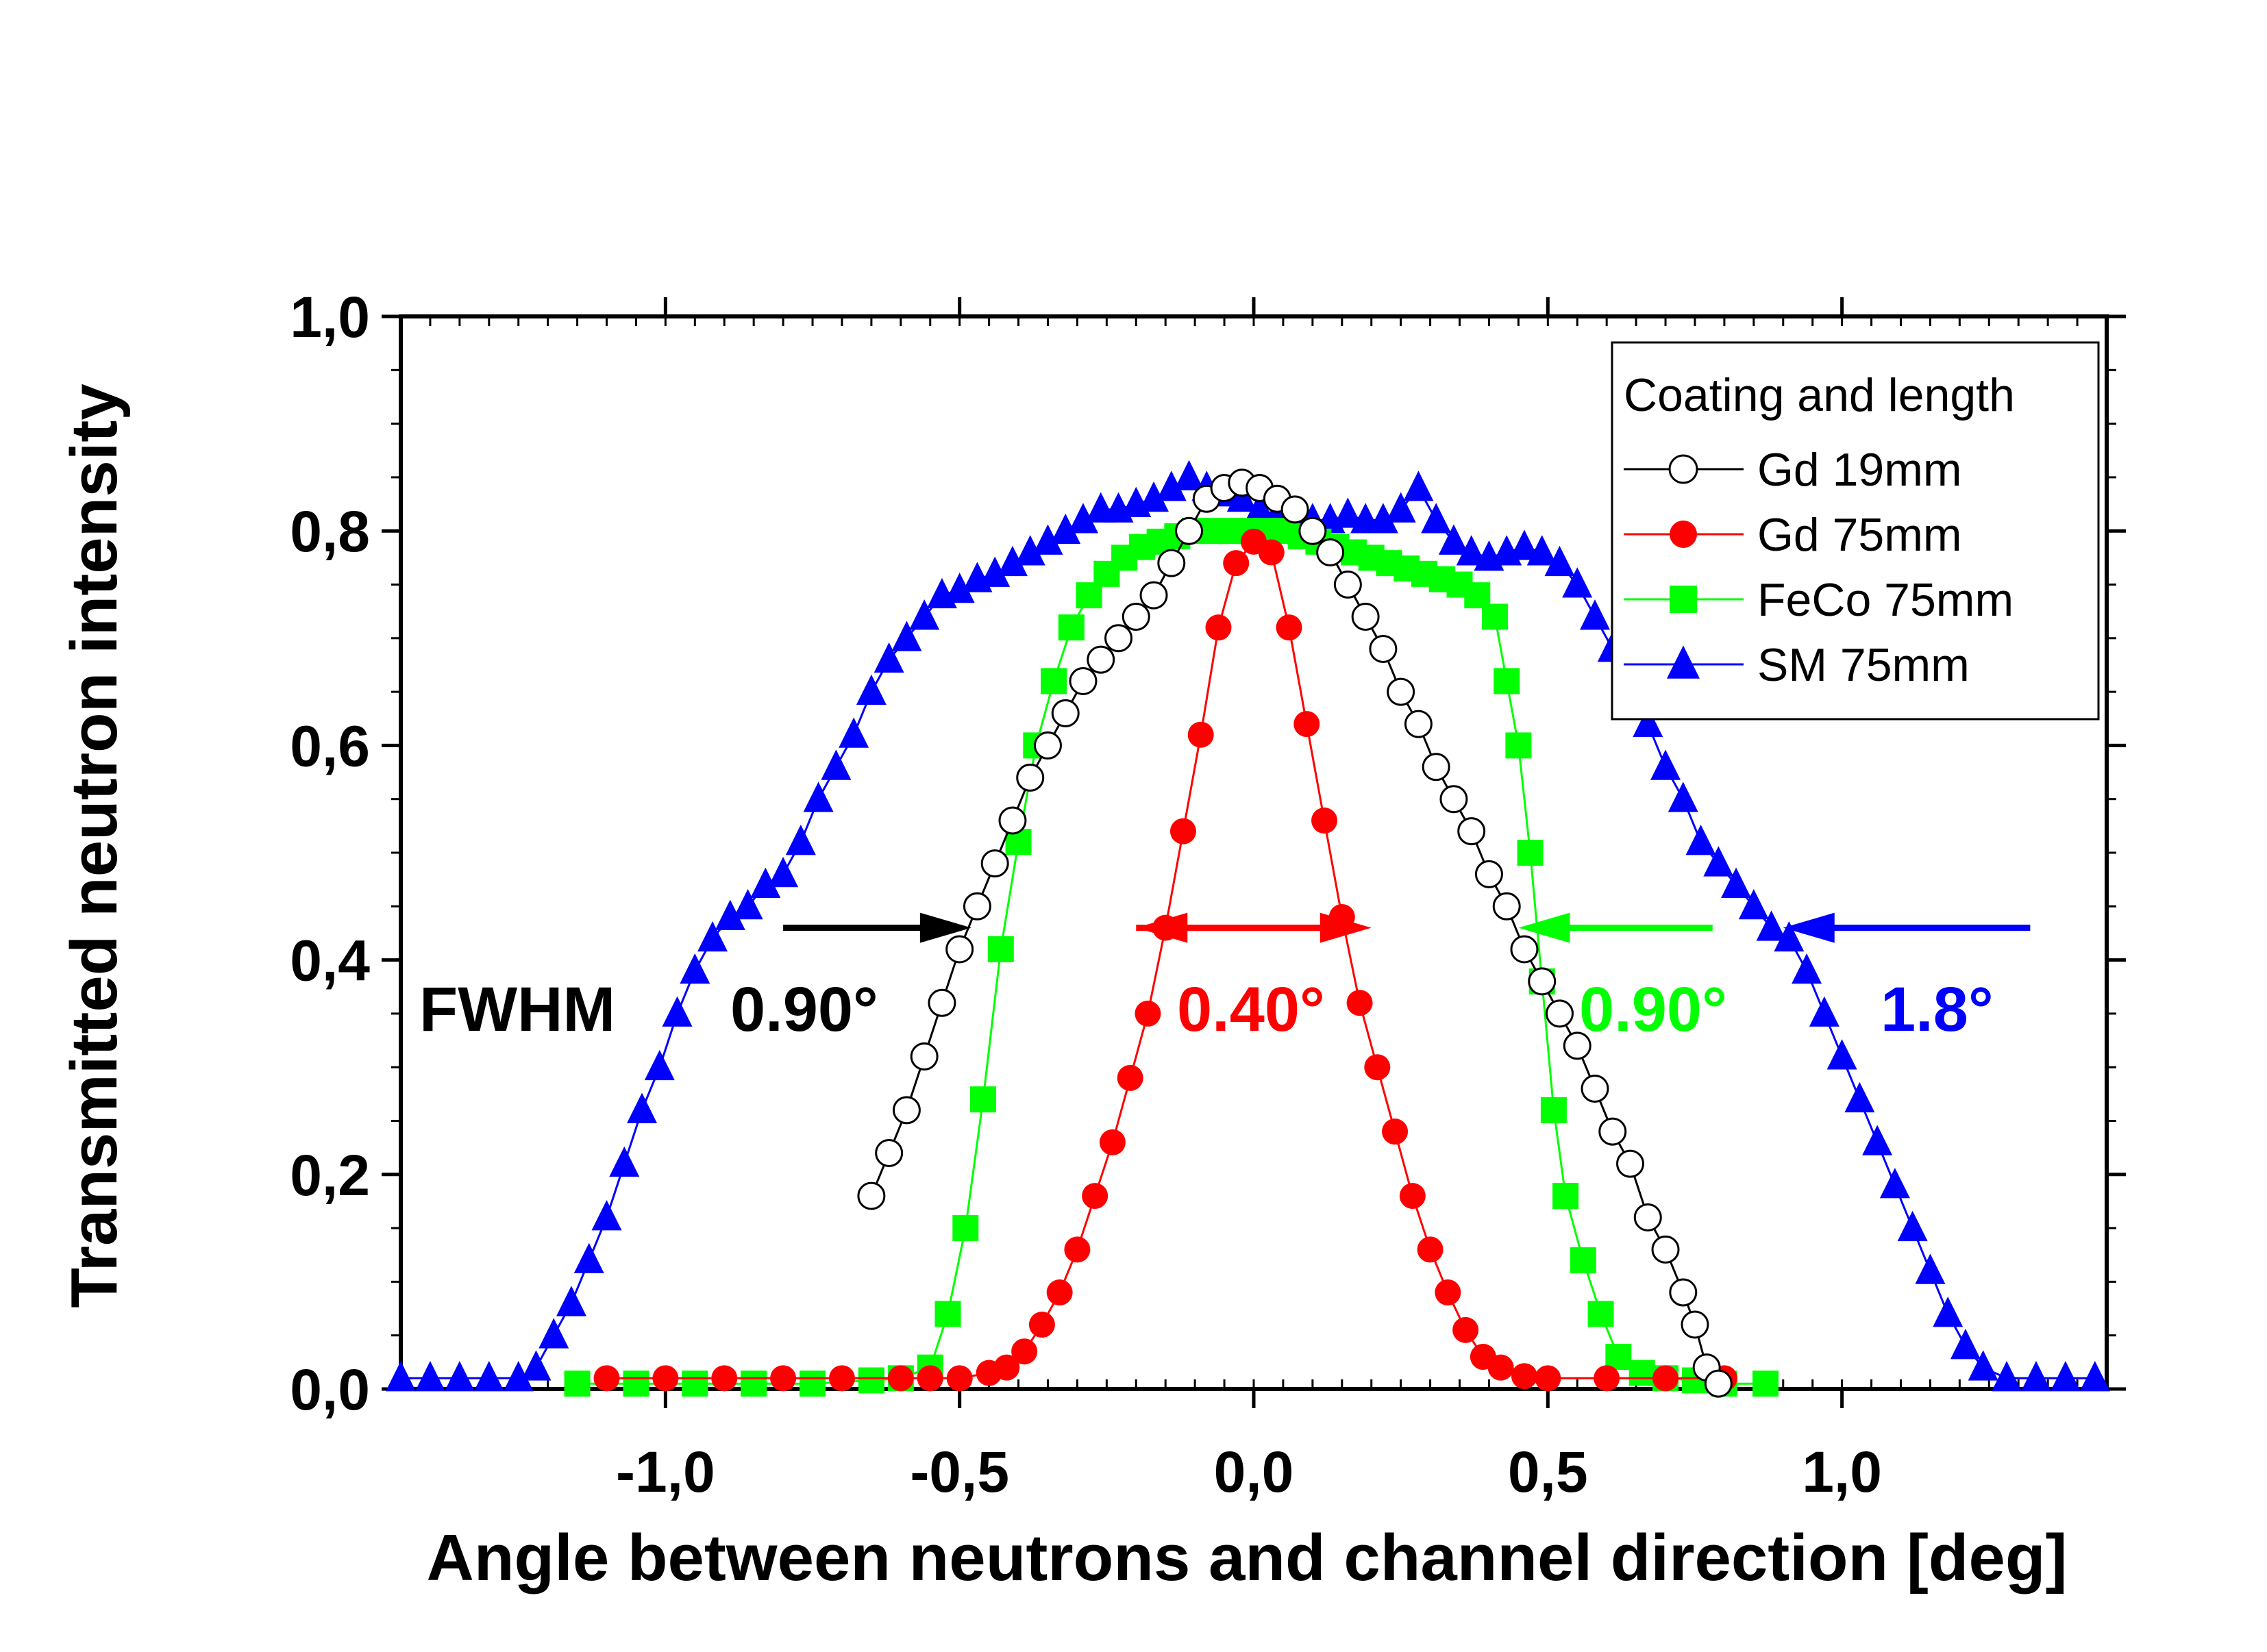 The image size is (2267, 1652). What do you see at coordinates (665, 1472) in the screenshot?
I see `x-tick-label: -1,0` at bounding box center [665, 1472].